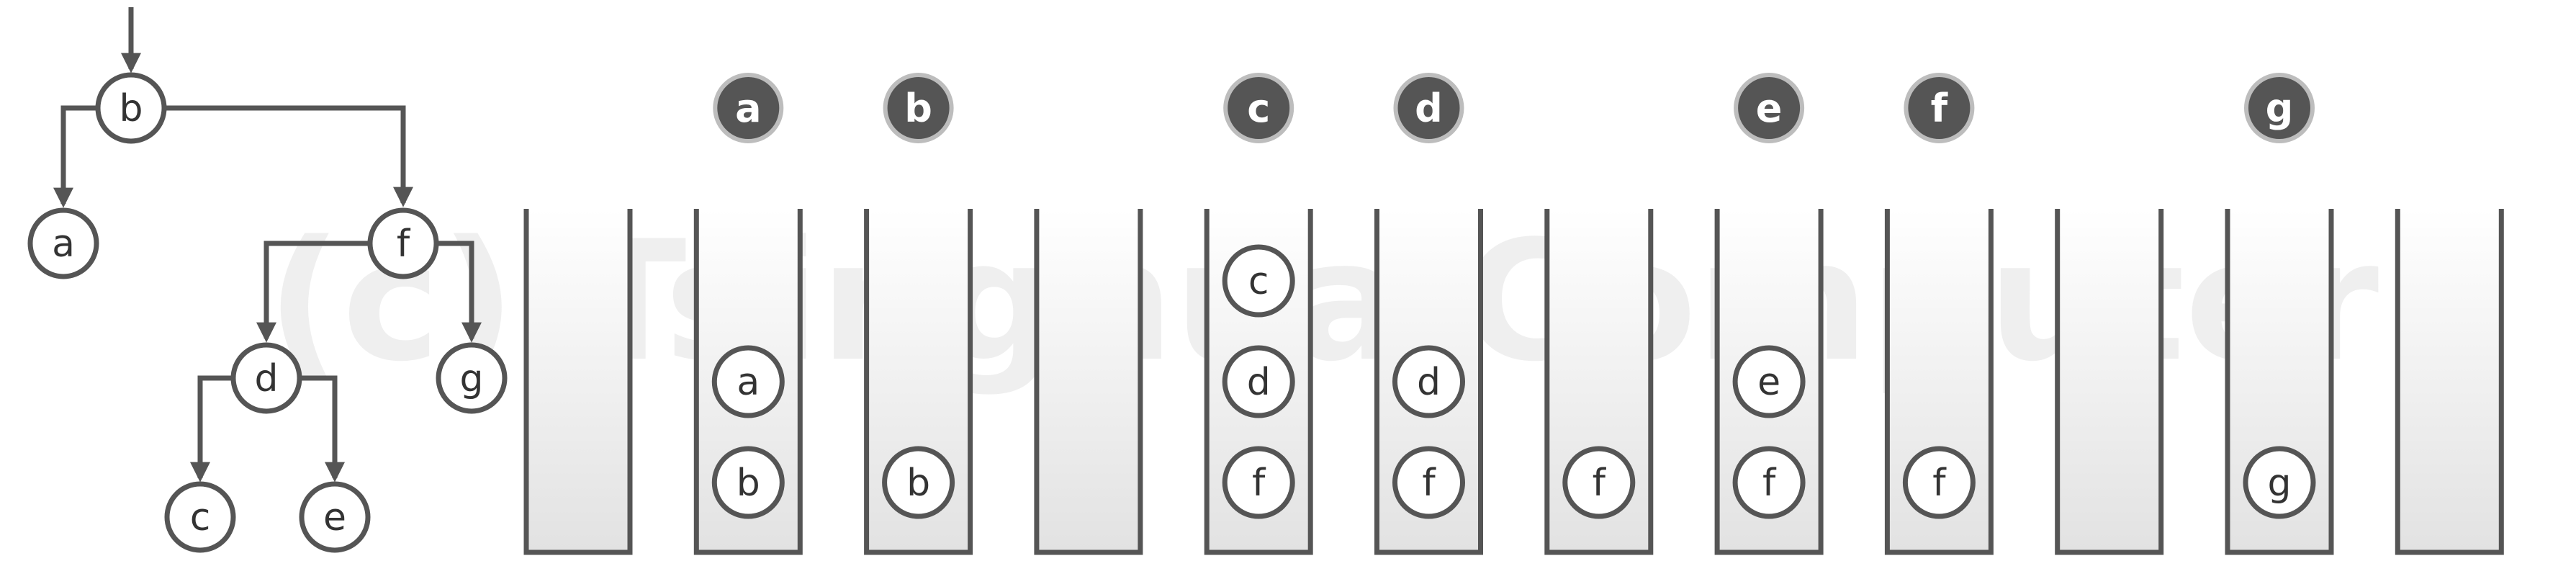  I want to click on tree-node-a: a, so click(63, 243).